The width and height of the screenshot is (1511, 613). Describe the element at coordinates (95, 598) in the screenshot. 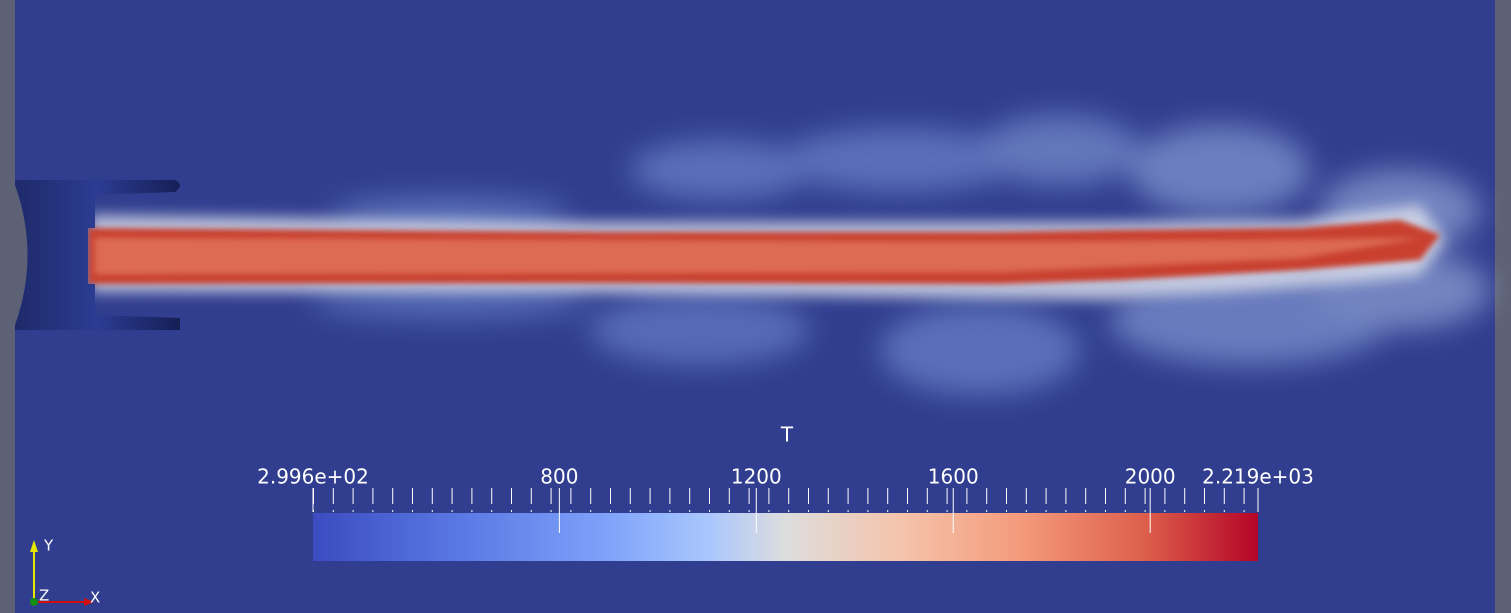

I see `axis-label-x: X` at that location.